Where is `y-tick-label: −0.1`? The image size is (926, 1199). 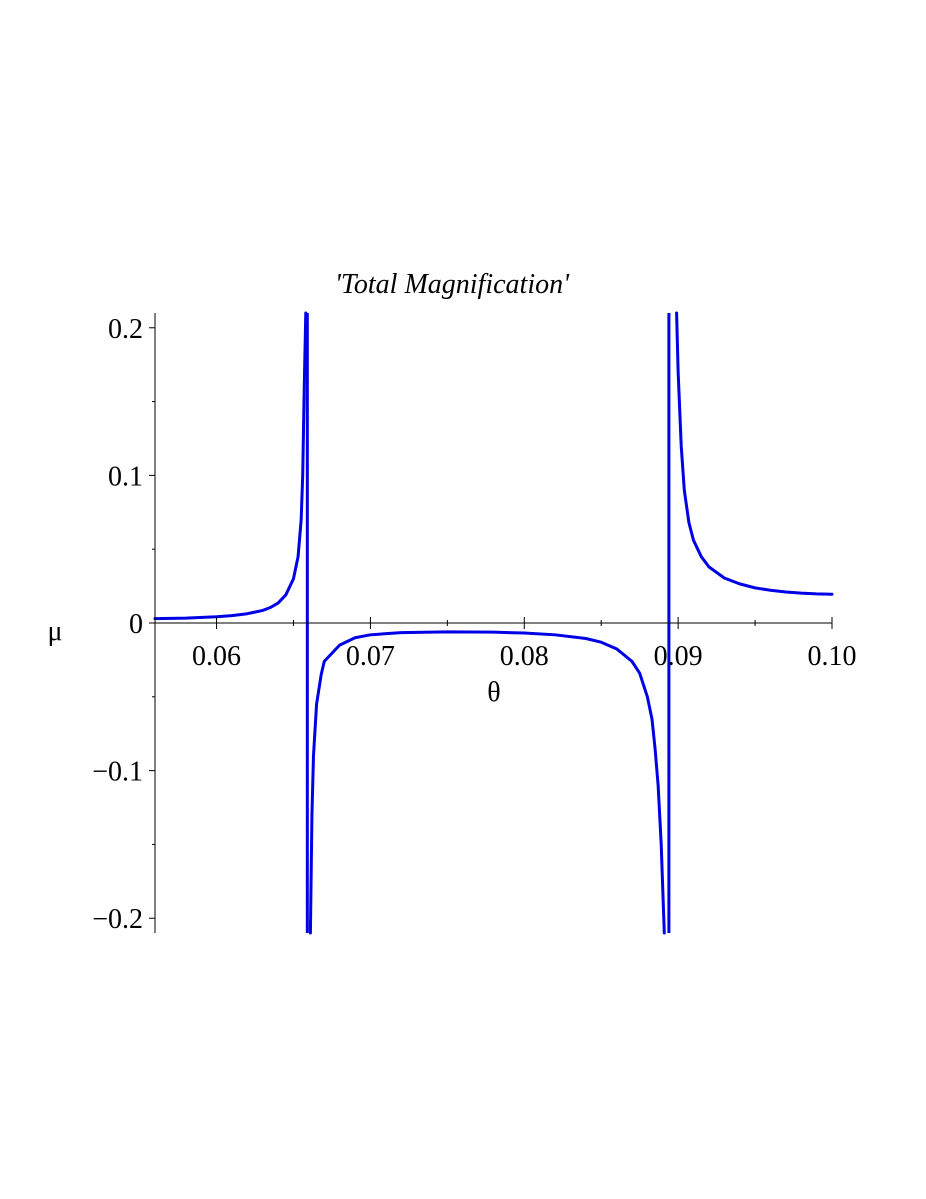
y-tick-label: −0.1 is located at coordinates (117, 772).